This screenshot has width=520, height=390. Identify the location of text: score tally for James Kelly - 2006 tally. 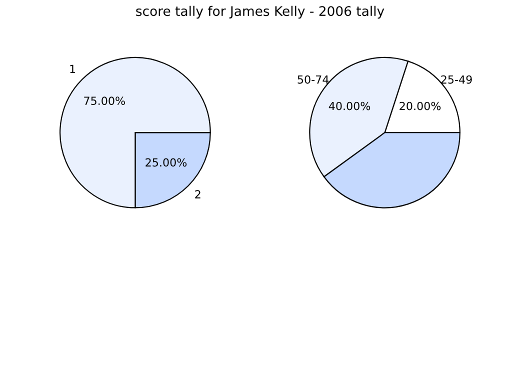
(260, 12).